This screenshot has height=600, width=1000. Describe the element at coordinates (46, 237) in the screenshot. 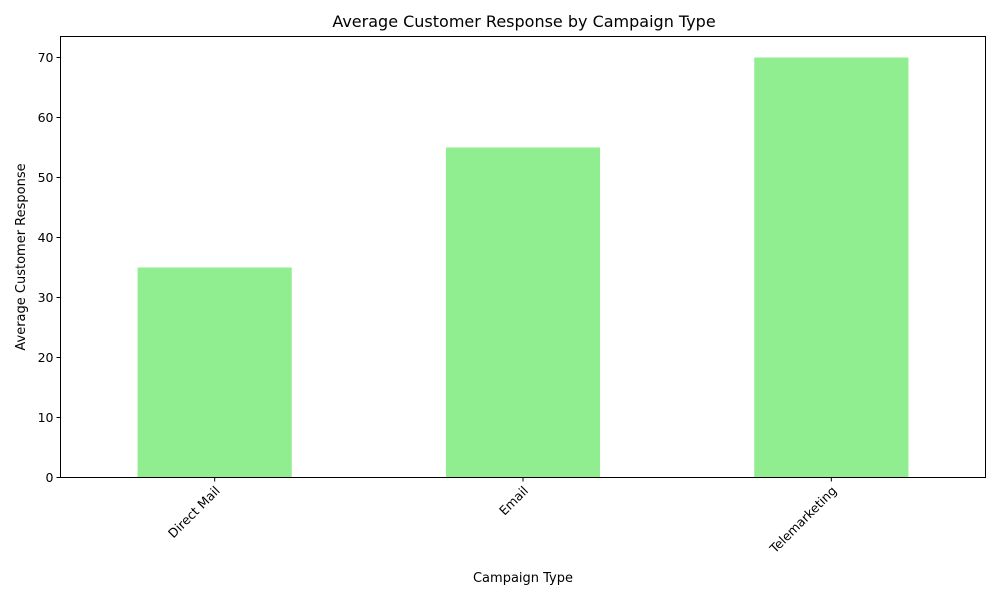

I see `y-tick-label: 40` at that location.